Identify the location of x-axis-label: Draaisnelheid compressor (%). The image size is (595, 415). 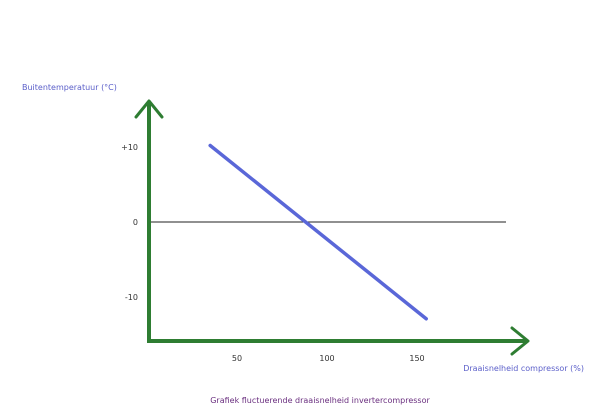
(523, 368).